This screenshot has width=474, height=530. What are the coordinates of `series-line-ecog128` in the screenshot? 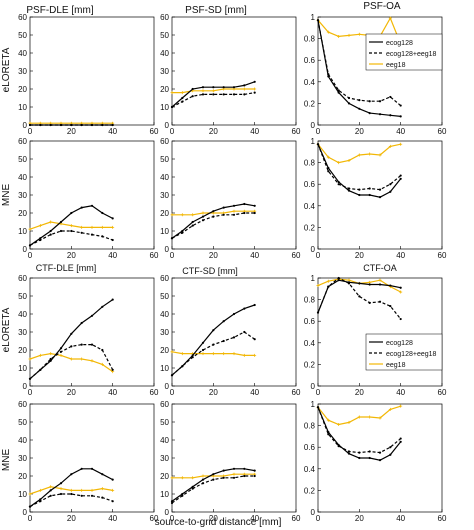 It's located at (213, 340).